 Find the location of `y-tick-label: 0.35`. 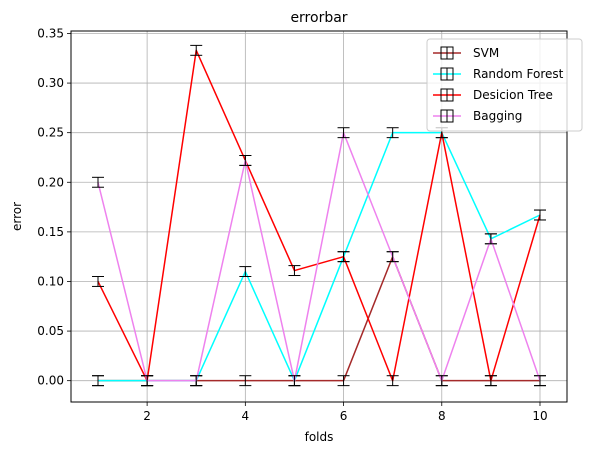

y-tick-label: 0.35 is located at coordinates (50, 33).